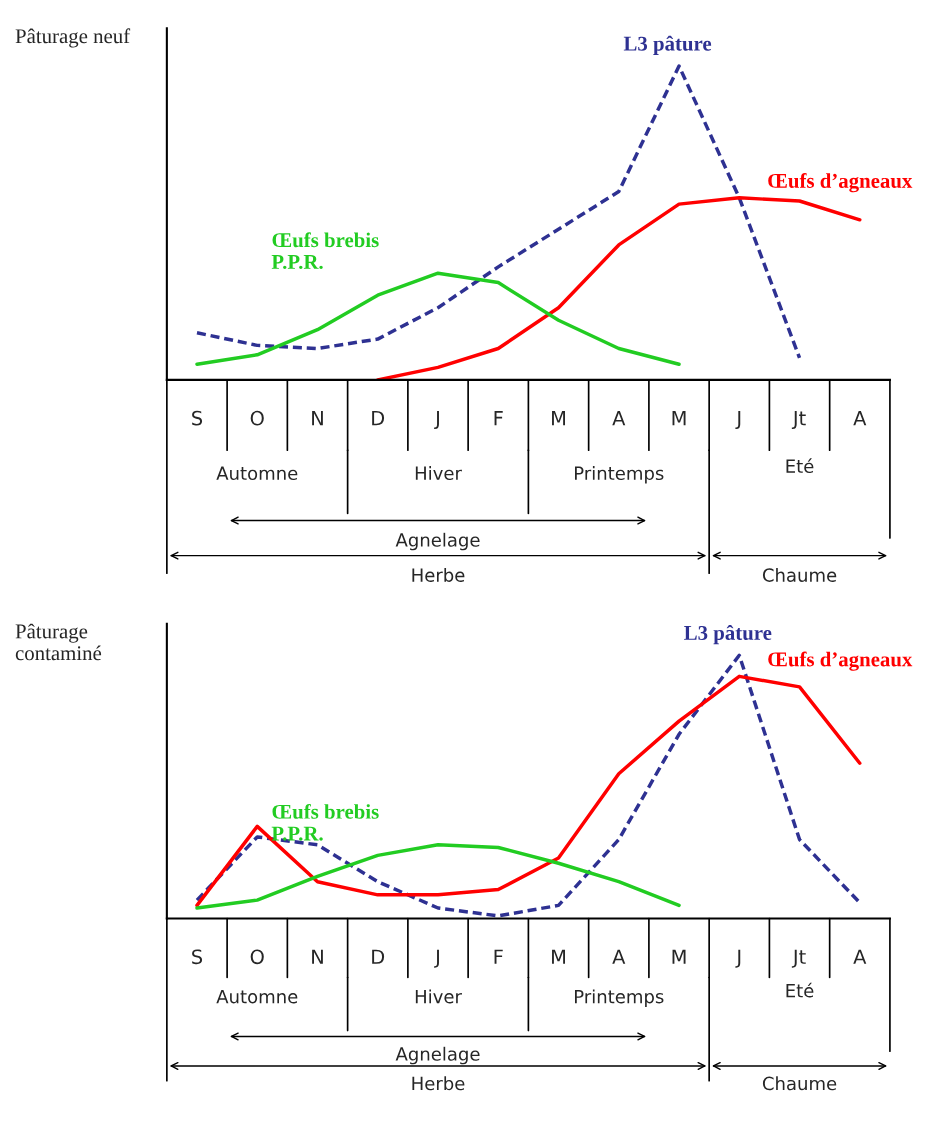  What do you see at coordinates (58, 642) in the screenshot?
I see `y-axis-title: Pâturage contaminé` at bounding box center [58, 642].